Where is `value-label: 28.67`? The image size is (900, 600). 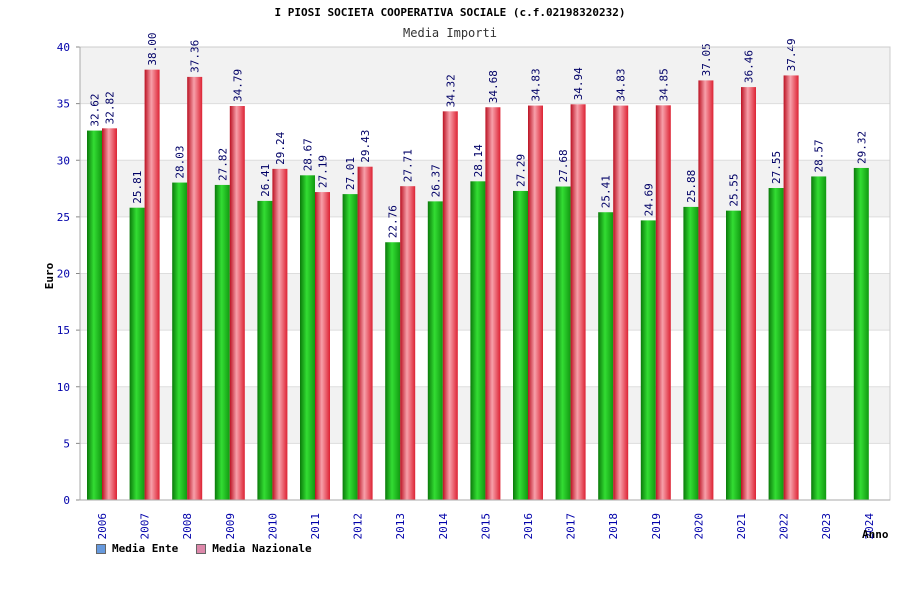 value-label: 28.67 is located at coordinates (308, 154).